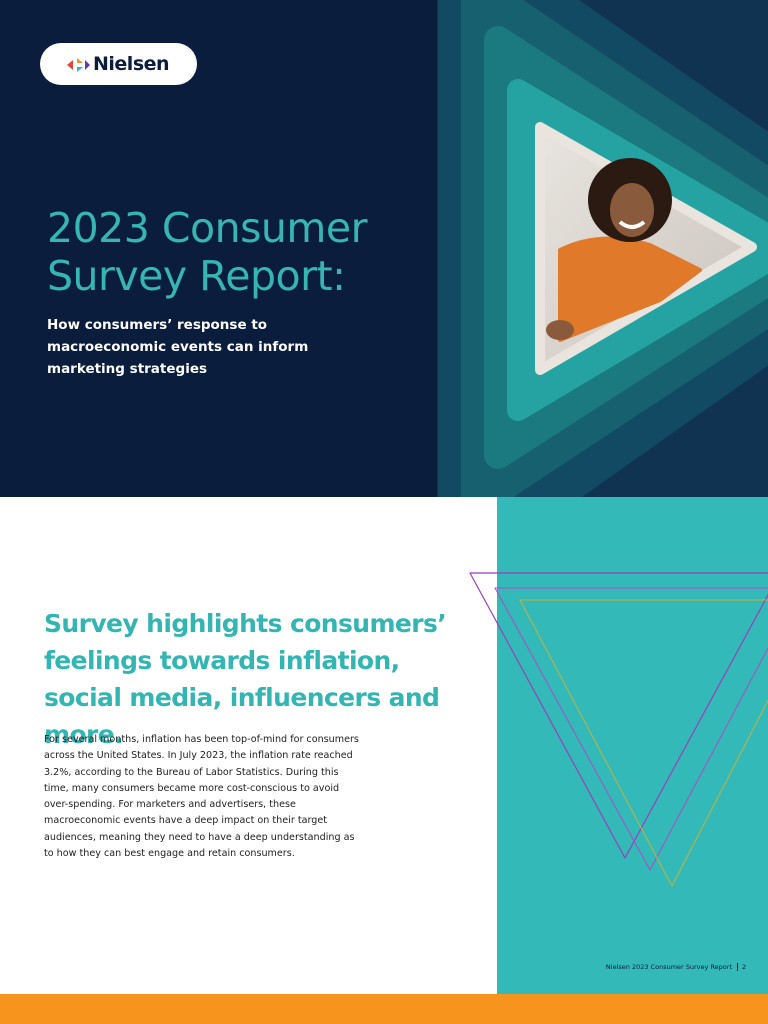 The height and width of the screenshot is (1024, 768). Describe the element at coordinates (668, 967) in the screenshot. I see `footer-text: Nielsen 2023 Consumer Survey Report` at that location.